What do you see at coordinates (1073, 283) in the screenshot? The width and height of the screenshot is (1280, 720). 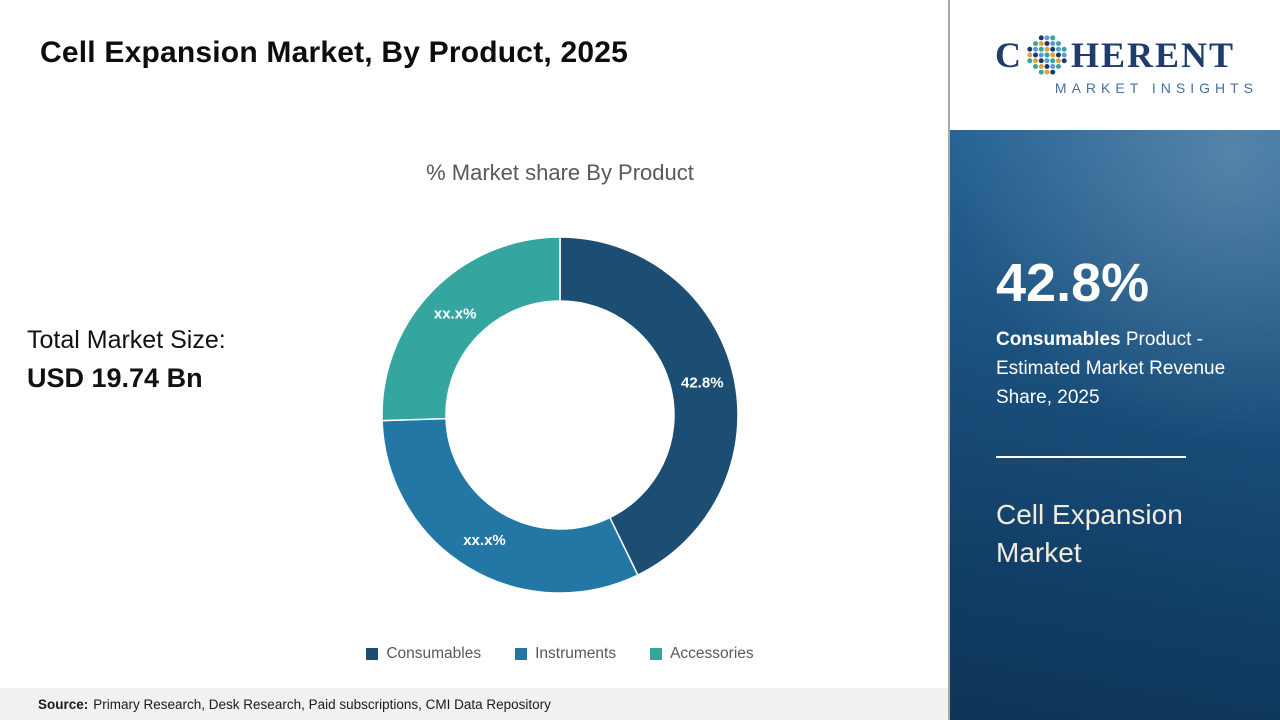 I see `highlight-stat-value: 42.8%` at bounding box center [1073, 283].